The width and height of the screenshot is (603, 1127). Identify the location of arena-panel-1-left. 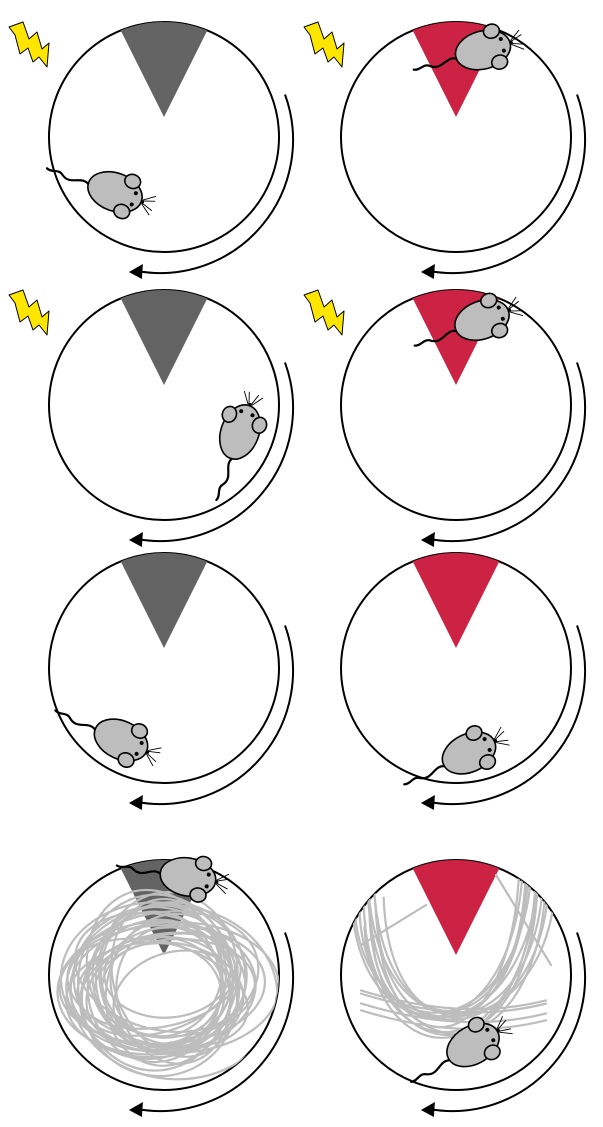
(151, 150).